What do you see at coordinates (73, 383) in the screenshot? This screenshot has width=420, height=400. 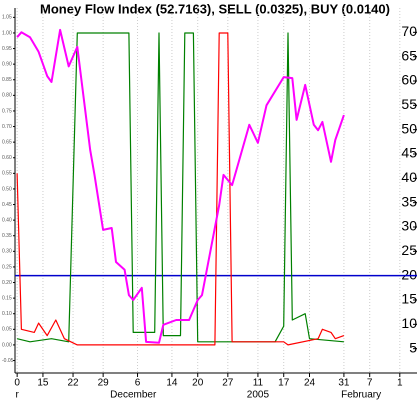 I see `x-tick-label: 22` at bounding box center [73, 383].